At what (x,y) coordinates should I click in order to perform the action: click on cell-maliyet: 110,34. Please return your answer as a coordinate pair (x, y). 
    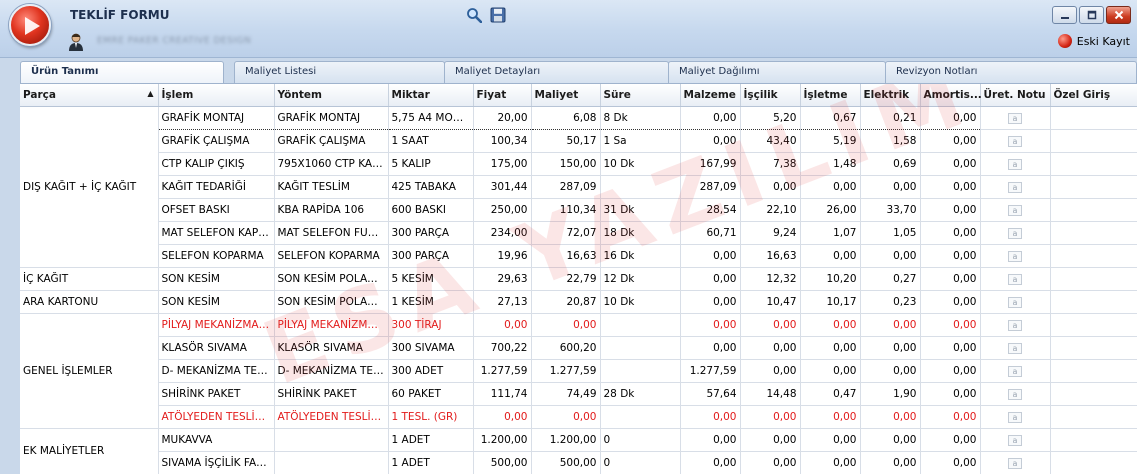
    Looking at the image, I should click on (566, 210).